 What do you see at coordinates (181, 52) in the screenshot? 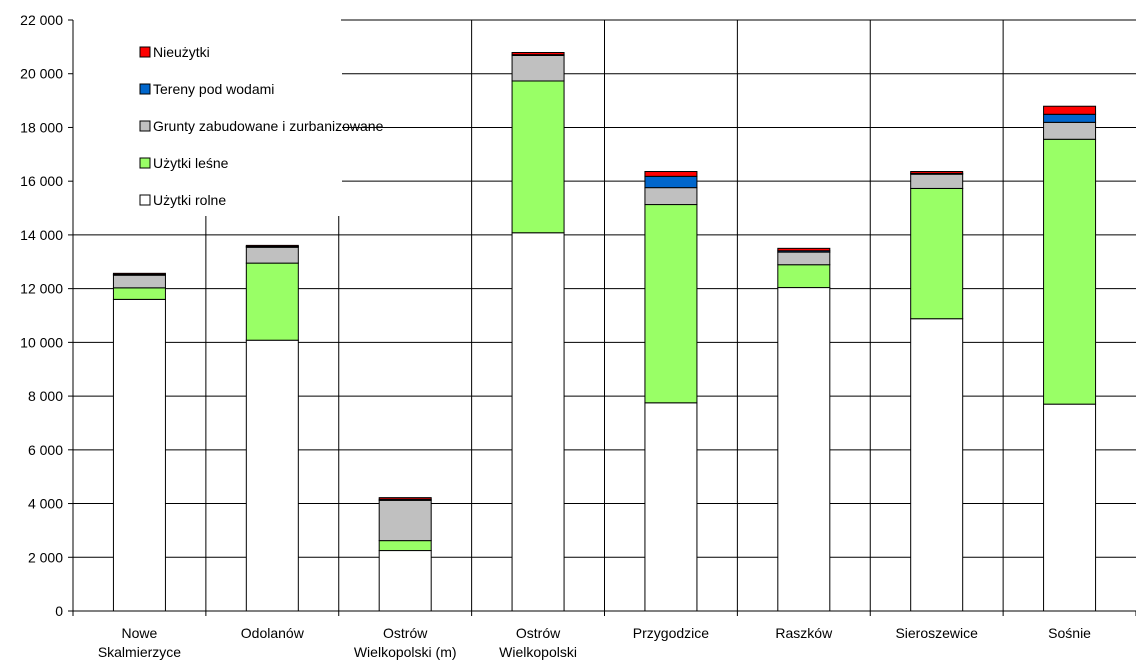
I see `legend-label: Nieużytki` at bounding box center [181, 52].